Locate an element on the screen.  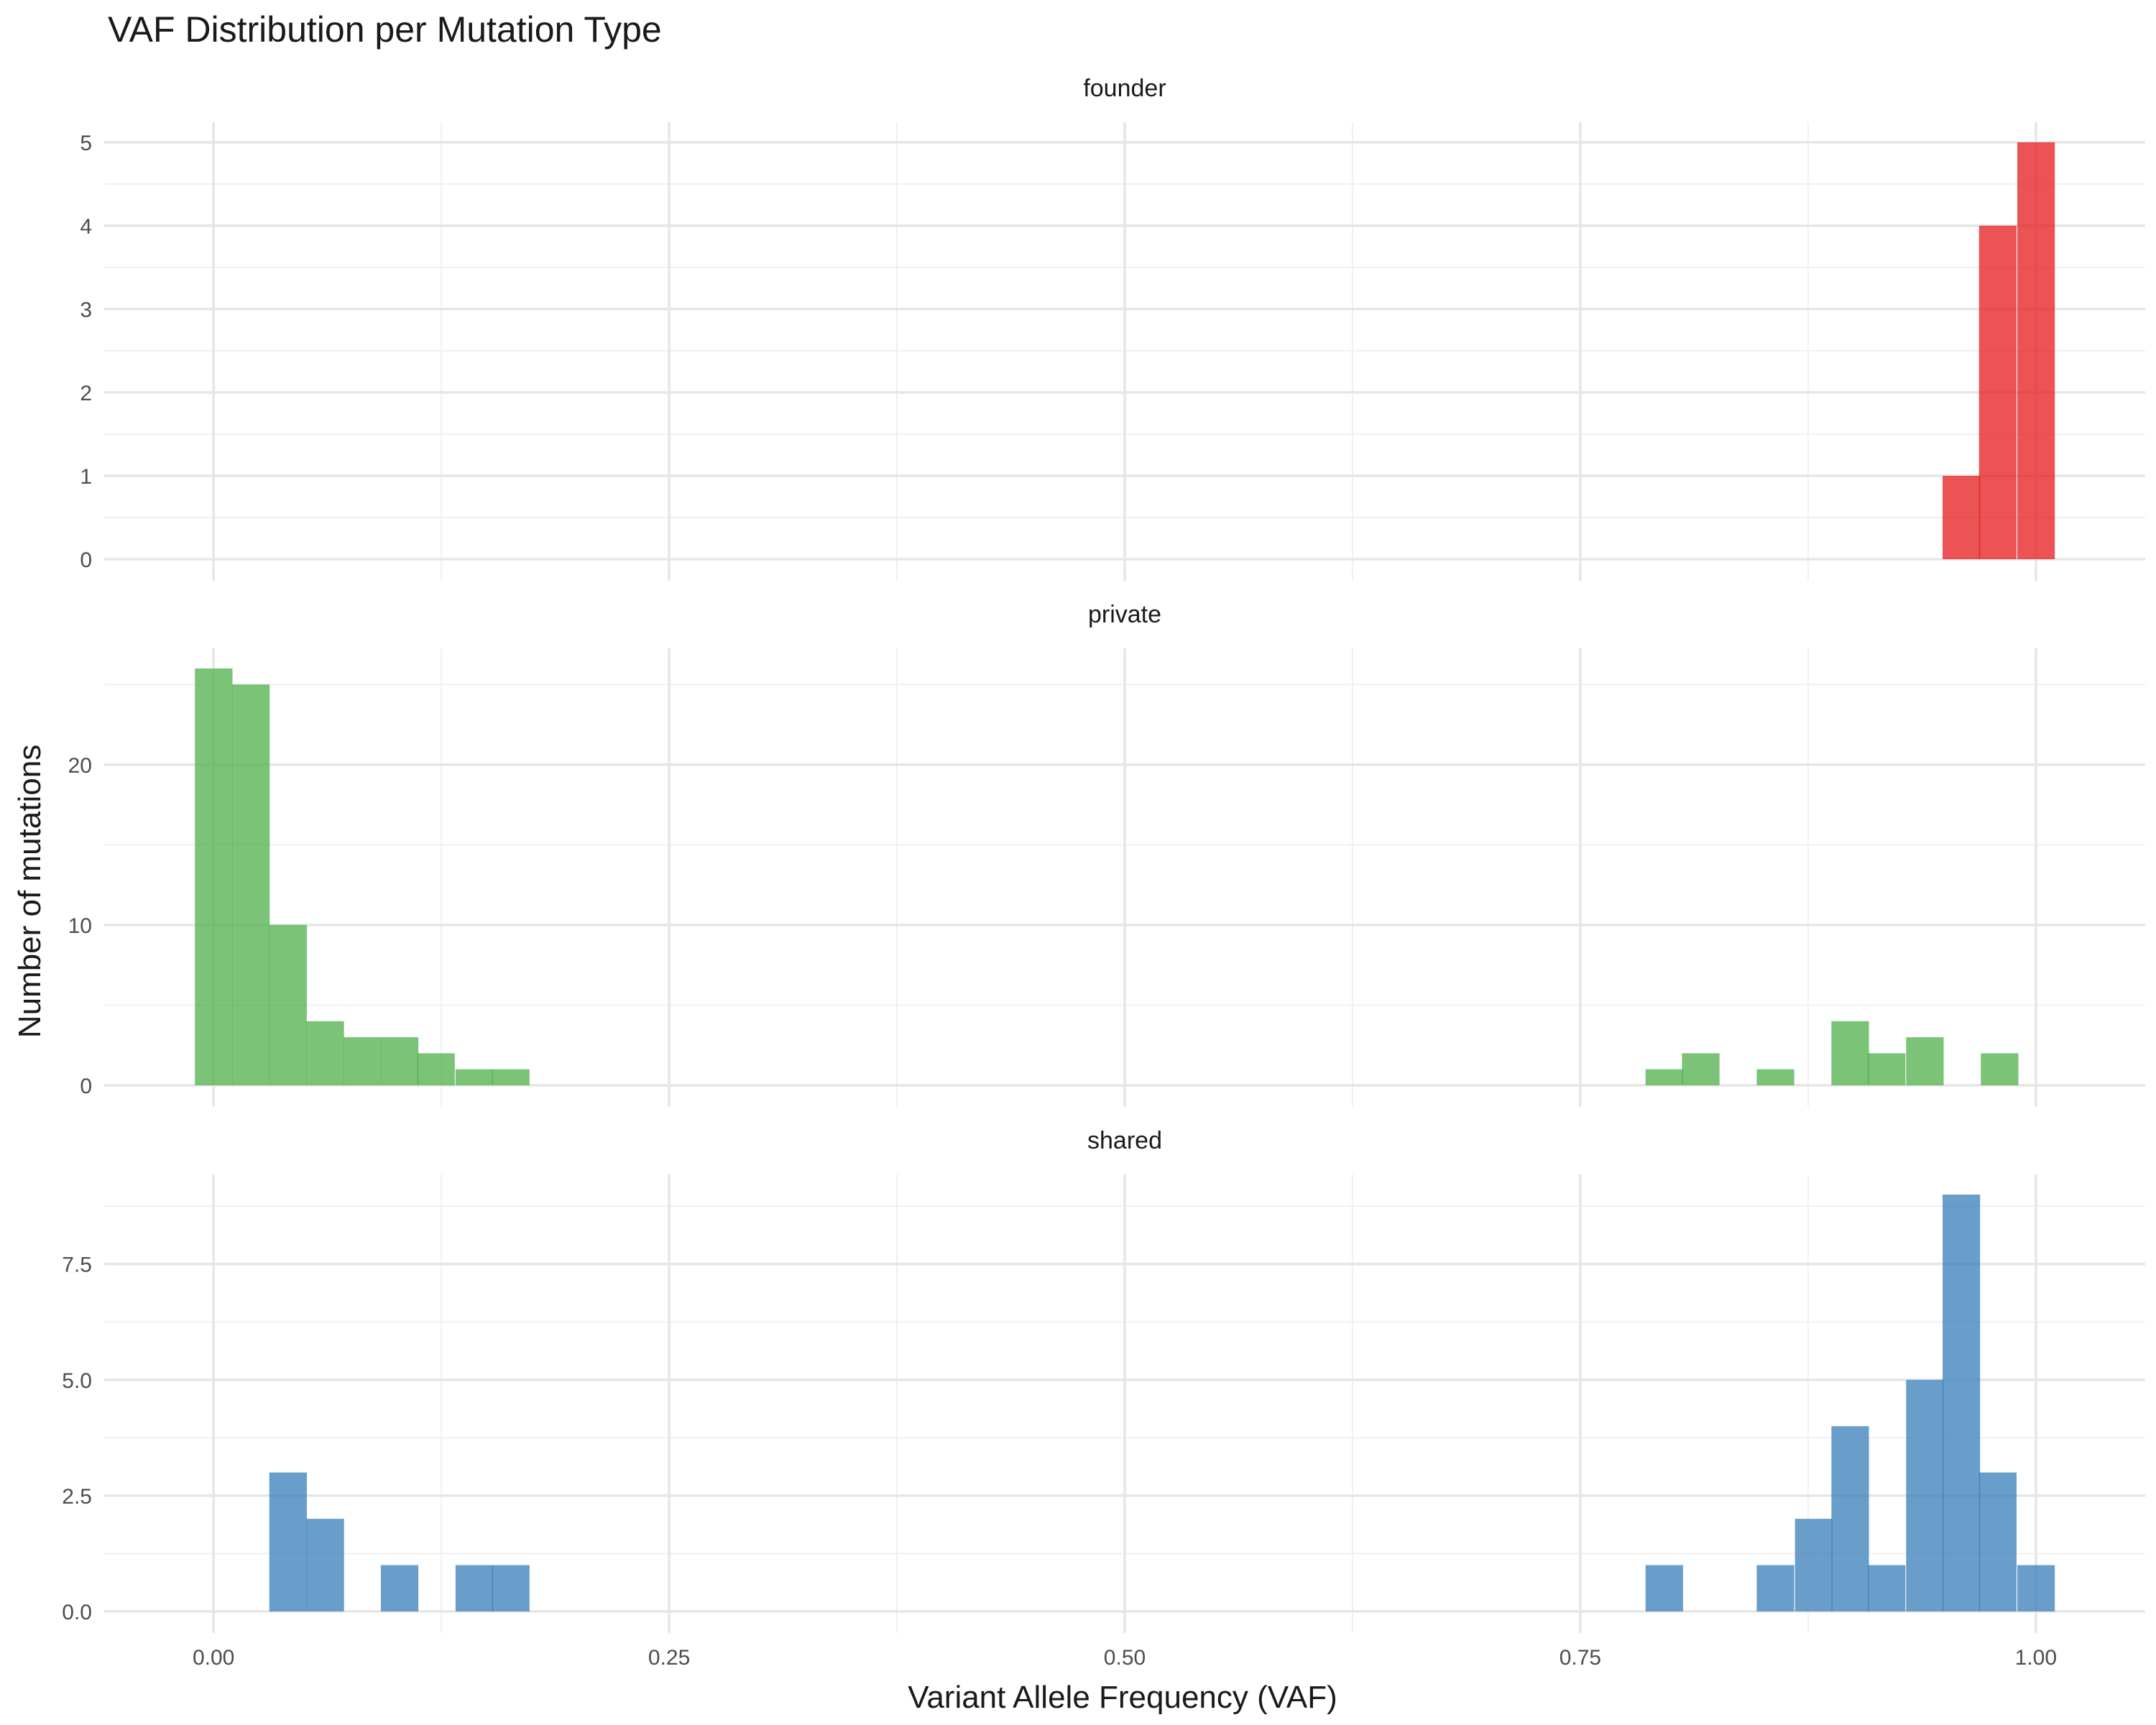
x-tick-label: 0.50 is located at coordinates (1125, 1658).